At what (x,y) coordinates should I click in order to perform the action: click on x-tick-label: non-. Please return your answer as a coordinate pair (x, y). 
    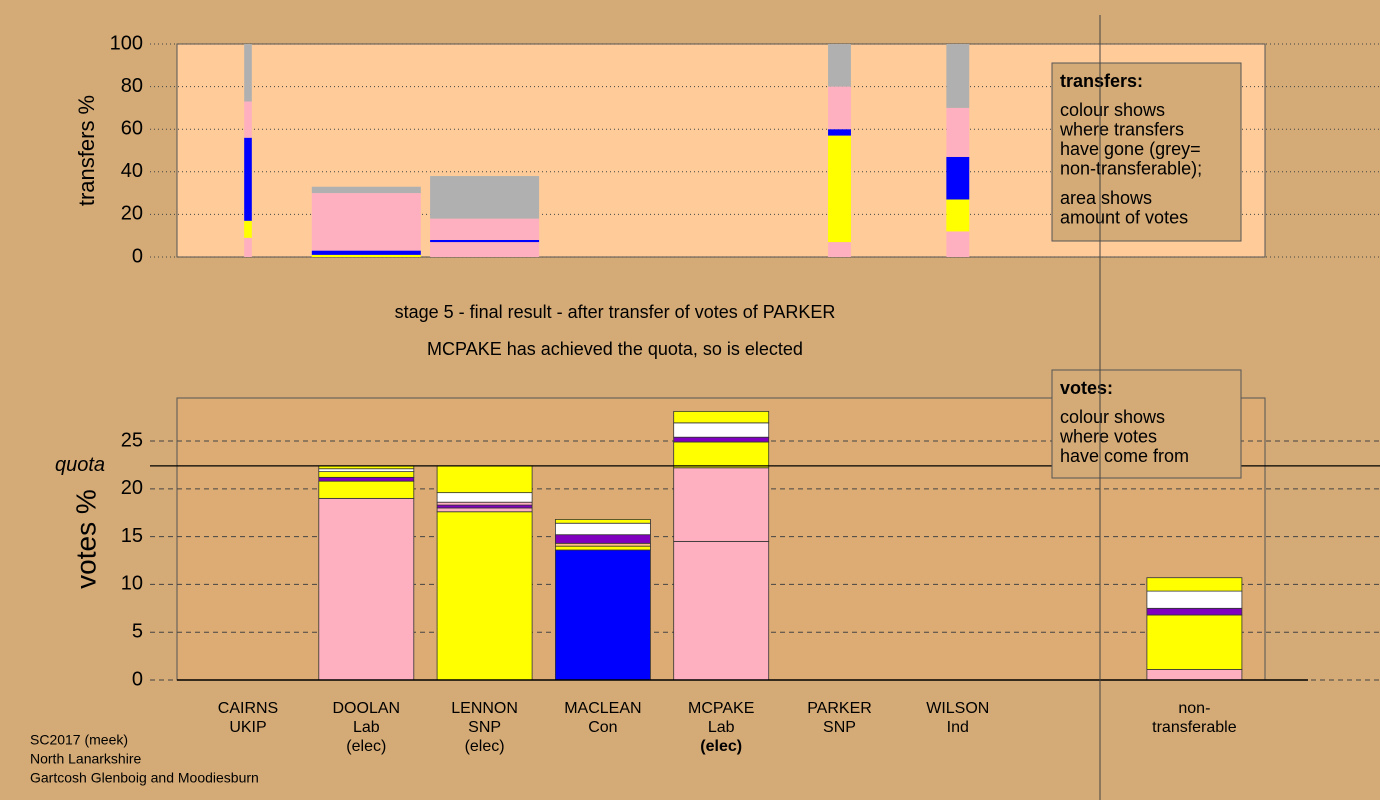
    Looking at the image, I should click on (1194, 708).